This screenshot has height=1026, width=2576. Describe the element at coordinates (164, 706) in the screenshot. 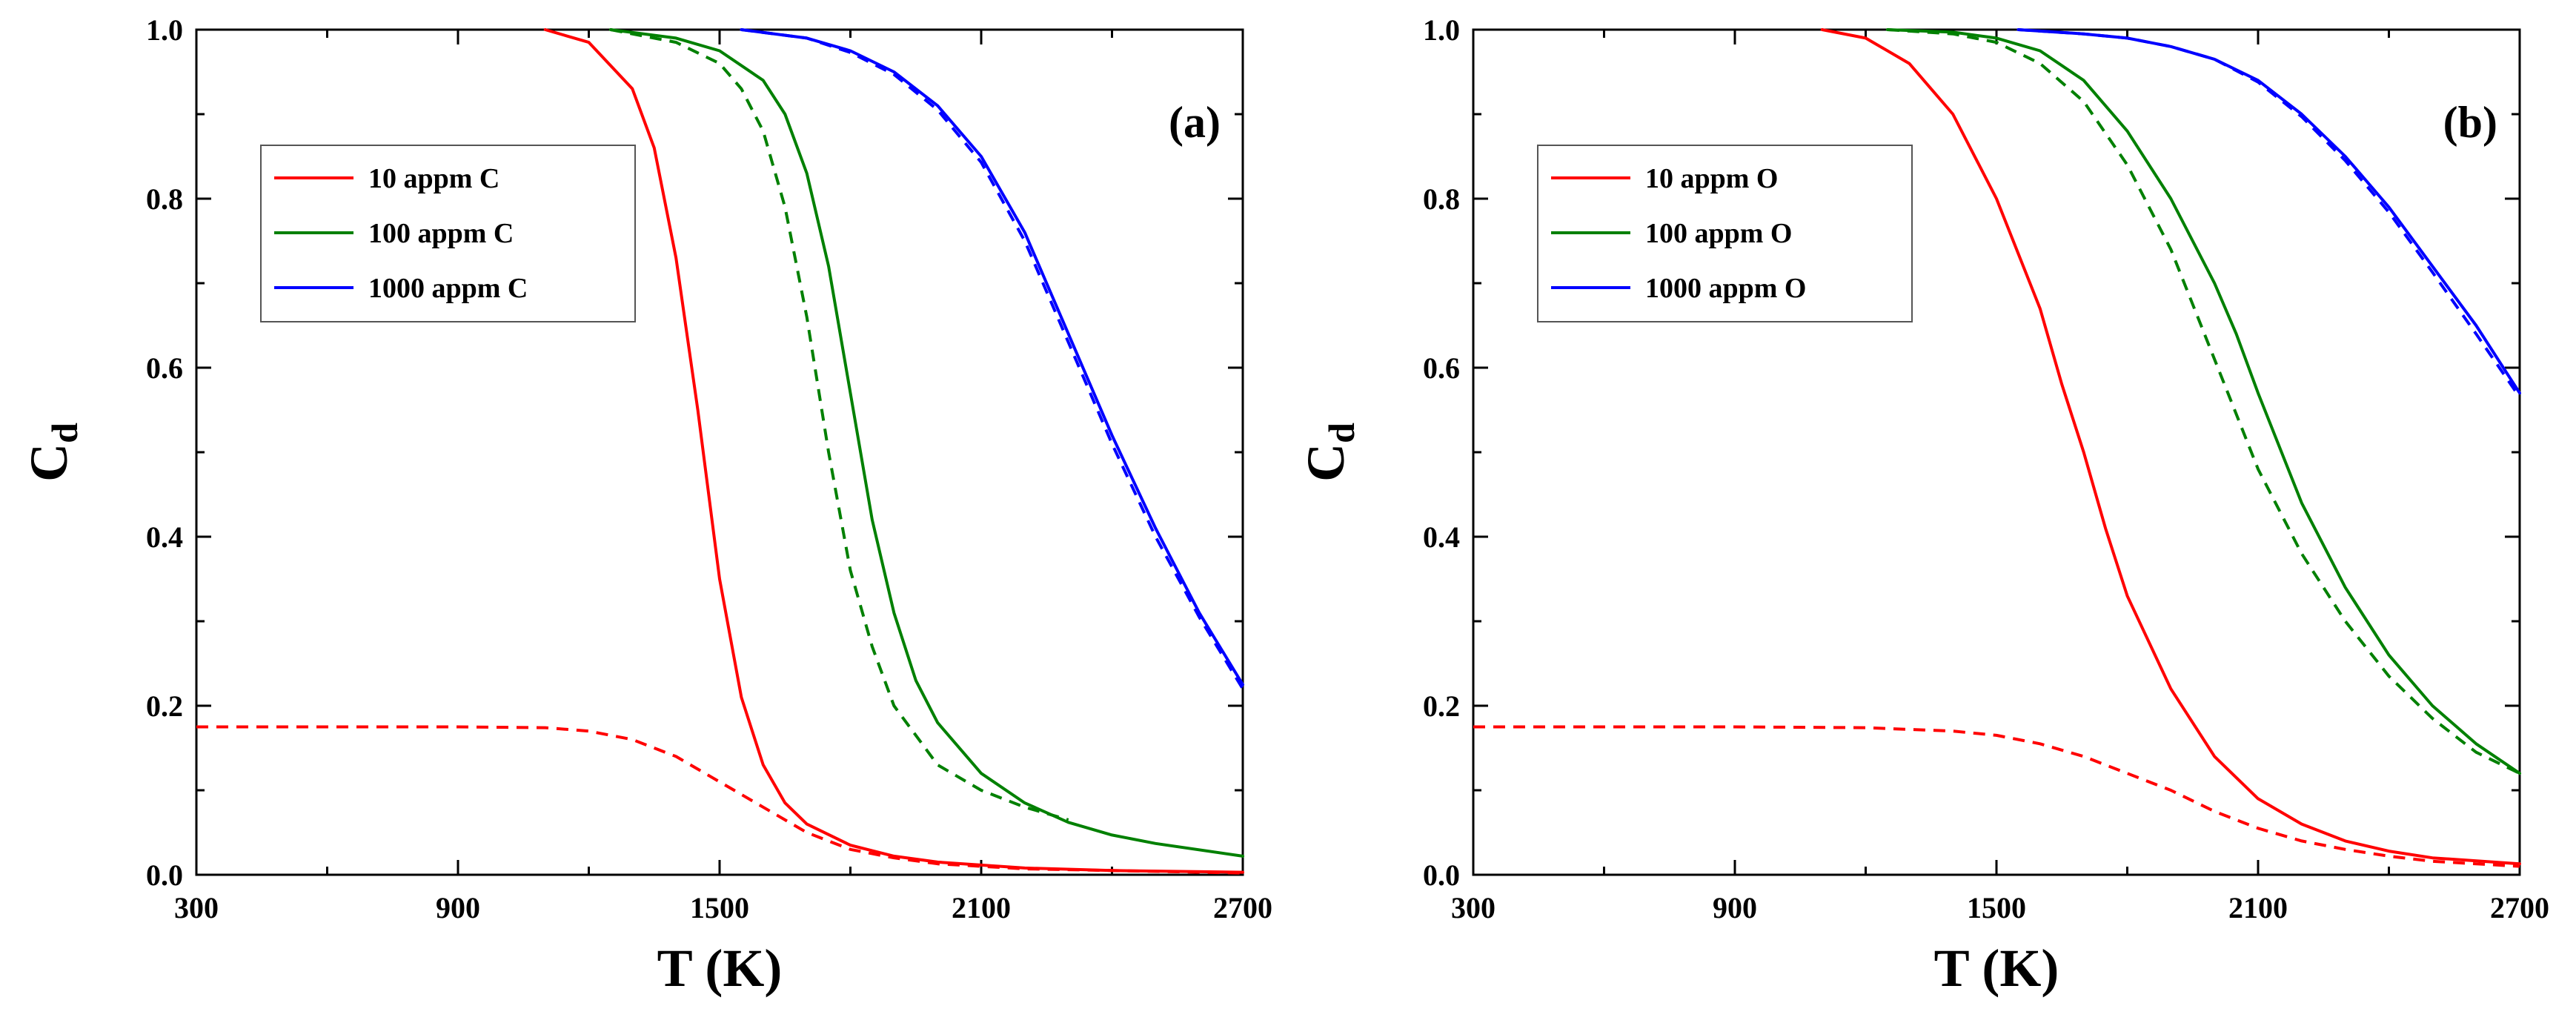

I see `y-tick-label-a: 0.2` at that location.